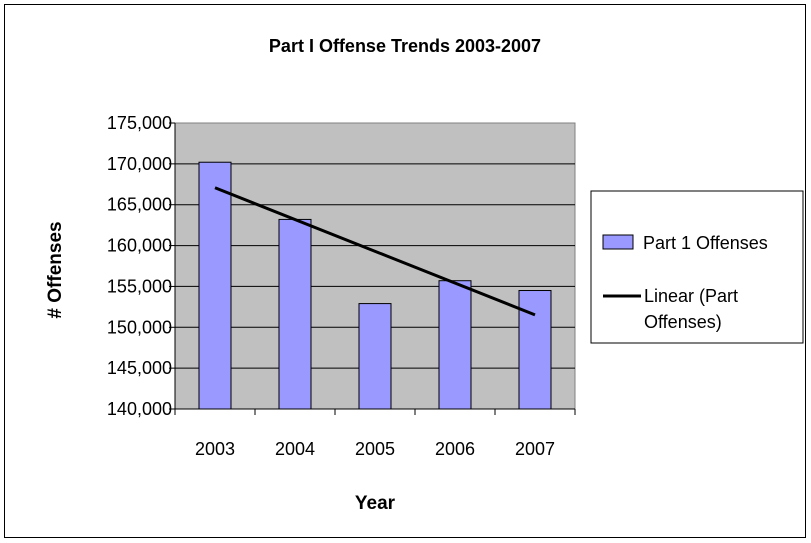 The height and width of the screenshot is (543, 811). I want to click on y-tick-label: 140,000, so click(139, 409).